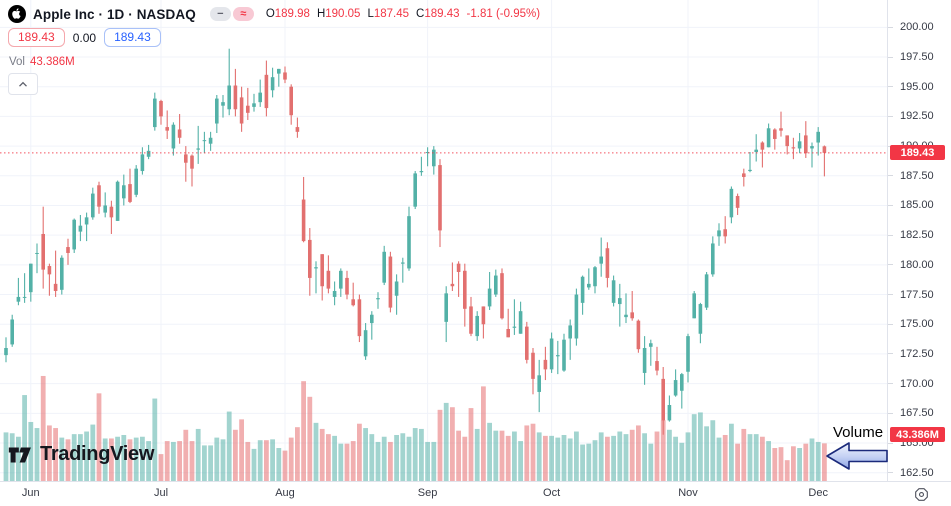 This screenshot has width=951, height=506. I want to click on symbol-title: Apple Inc · 1D · NASDAQ, so click(114, 14).